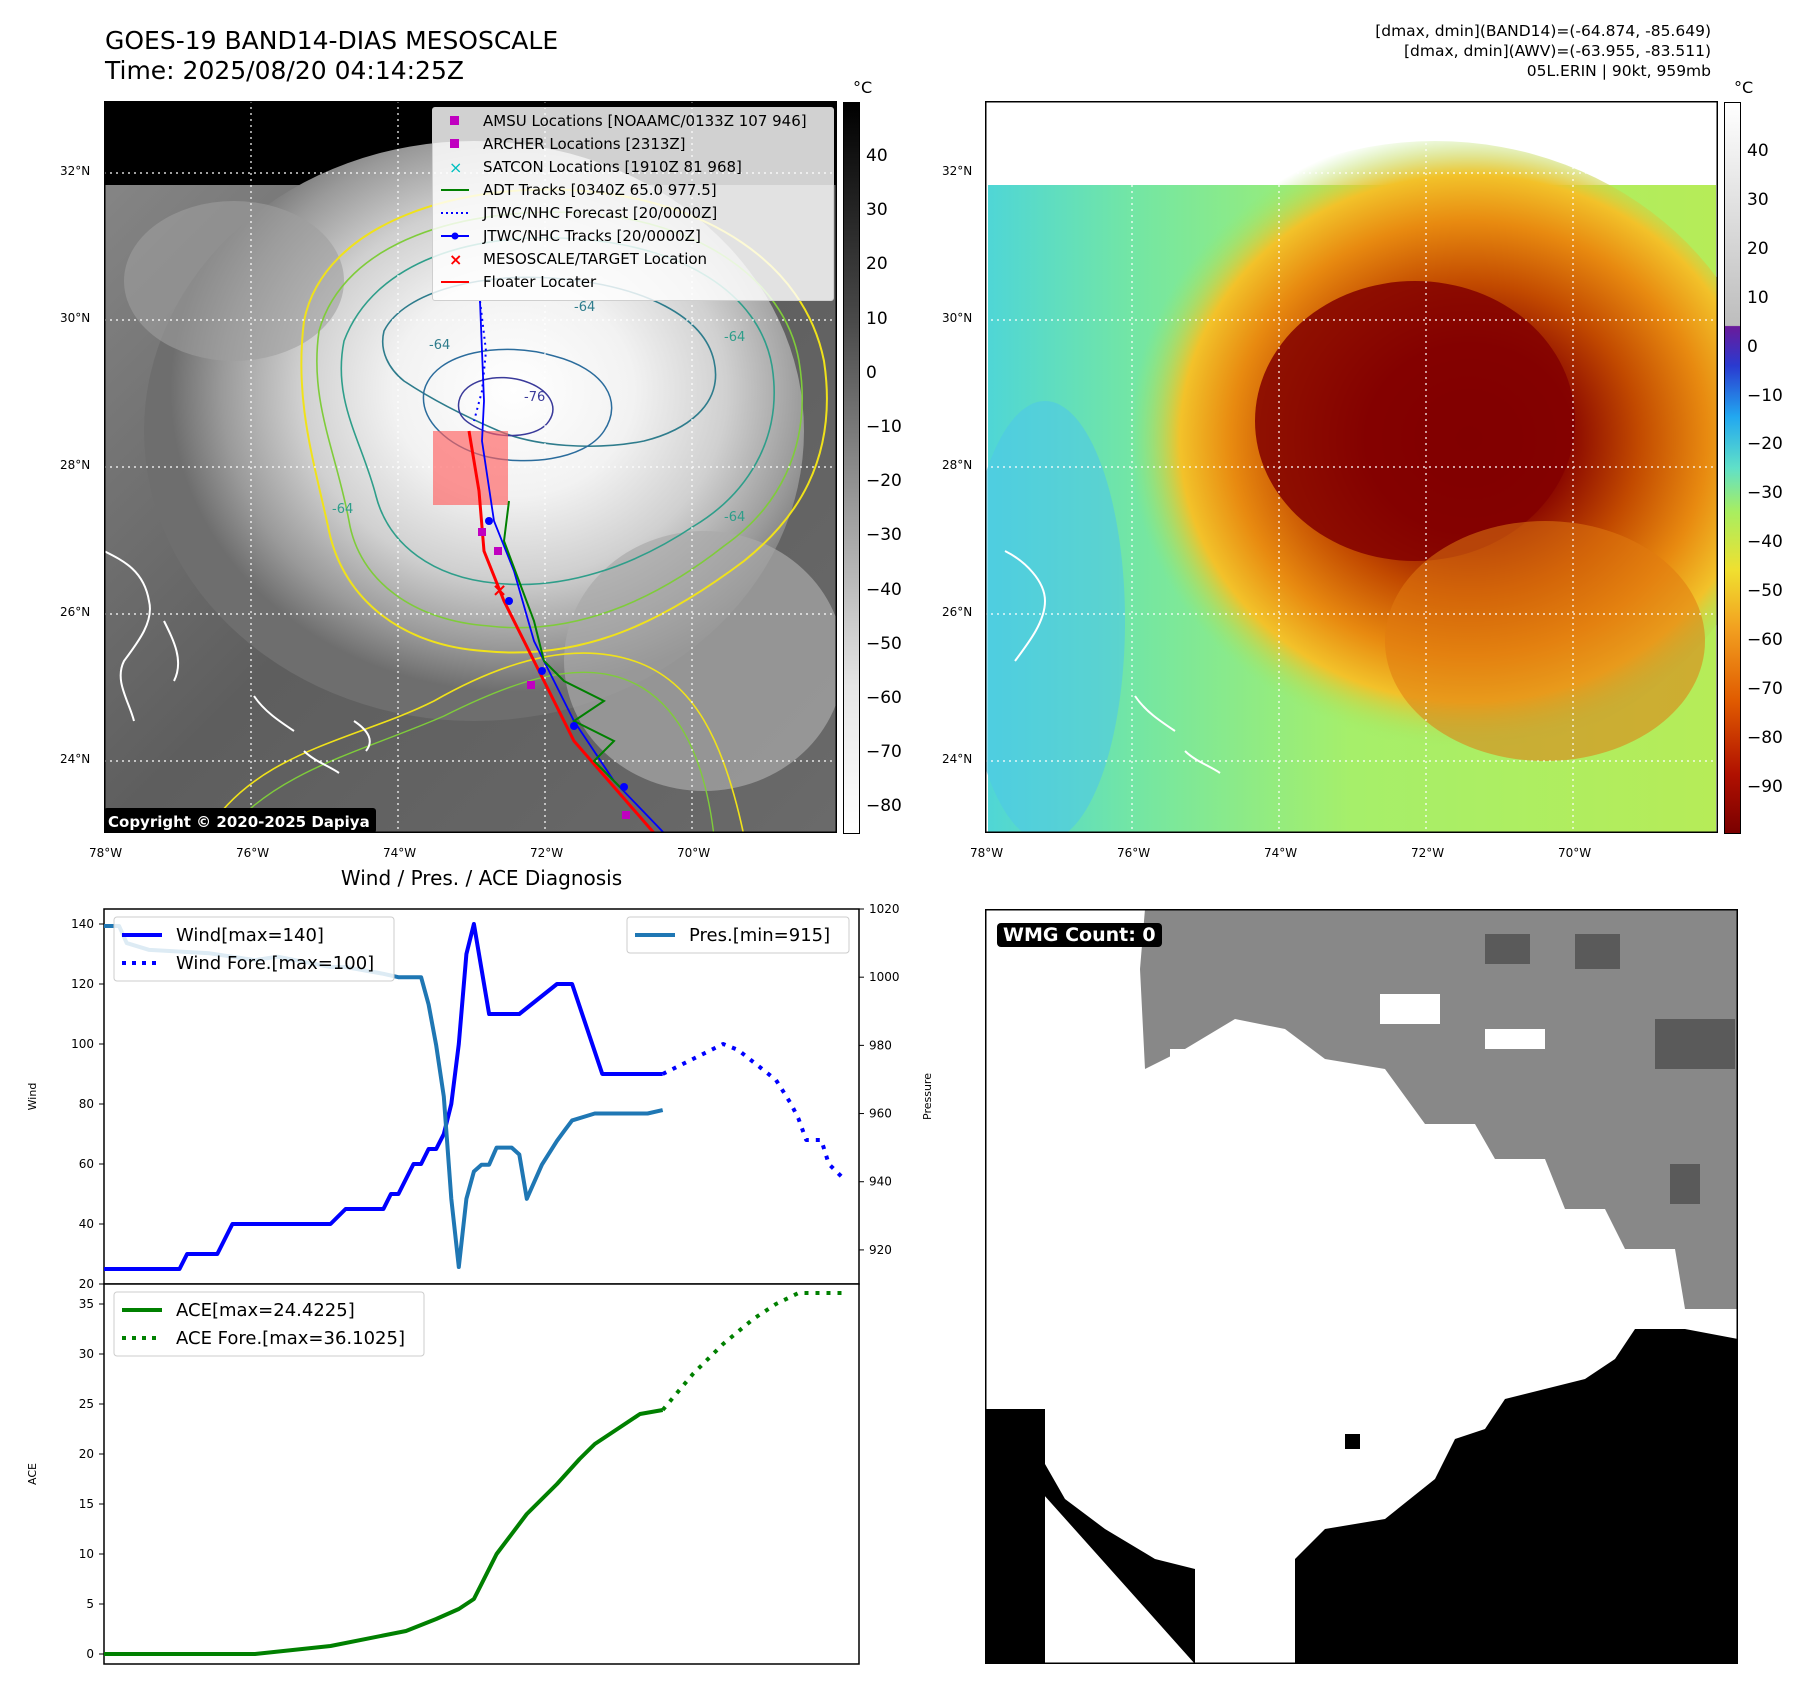 The width and height of the screenshot is (1797, 1690). I want to click on wind-ytick-label: 140, so click(82, 924).